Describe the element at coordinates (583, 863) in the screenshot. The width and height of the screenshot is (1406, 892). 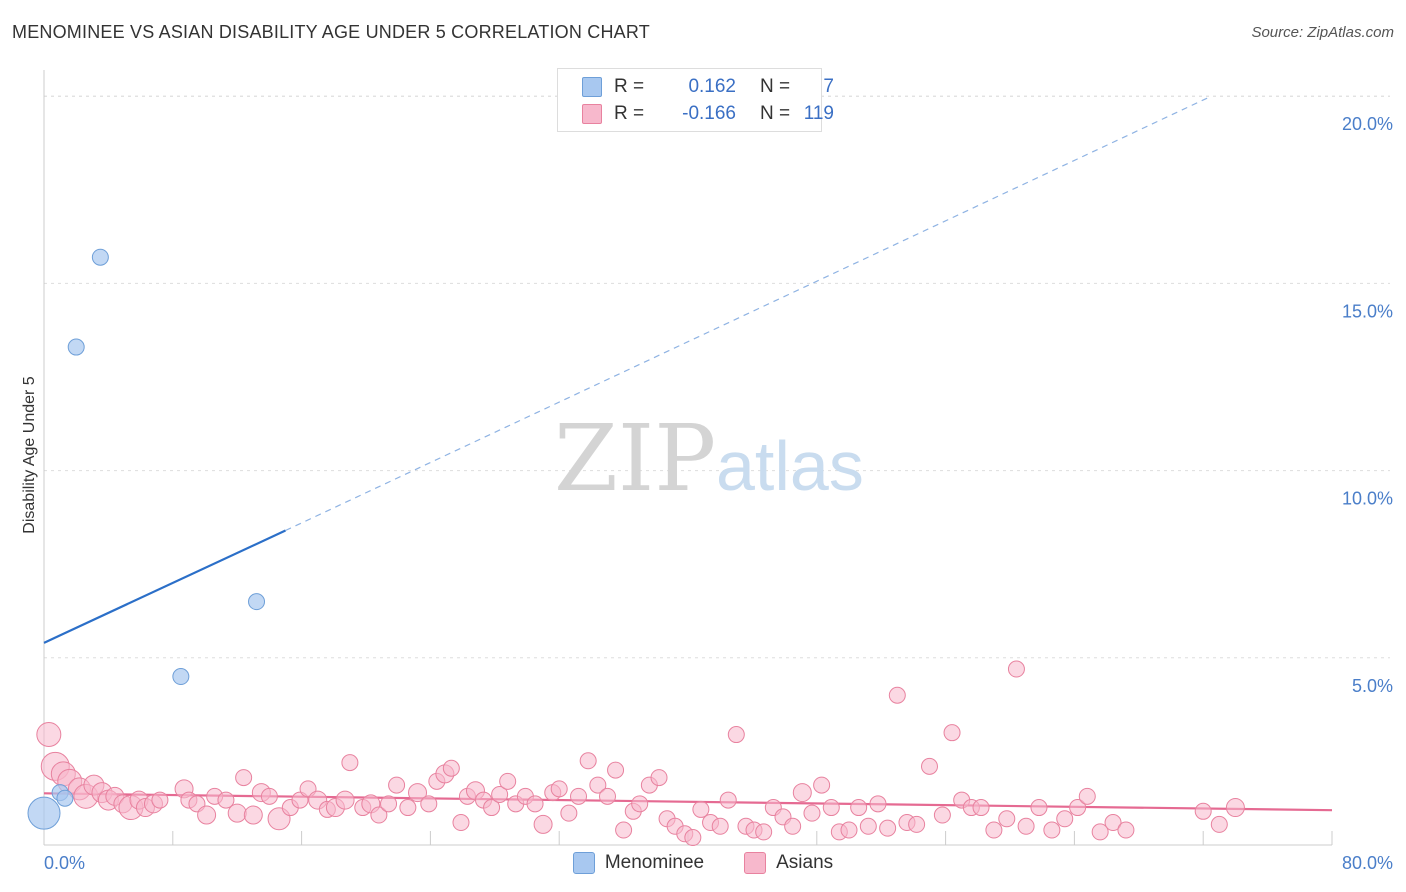
I see `menominee-legend-swatch` at that location.